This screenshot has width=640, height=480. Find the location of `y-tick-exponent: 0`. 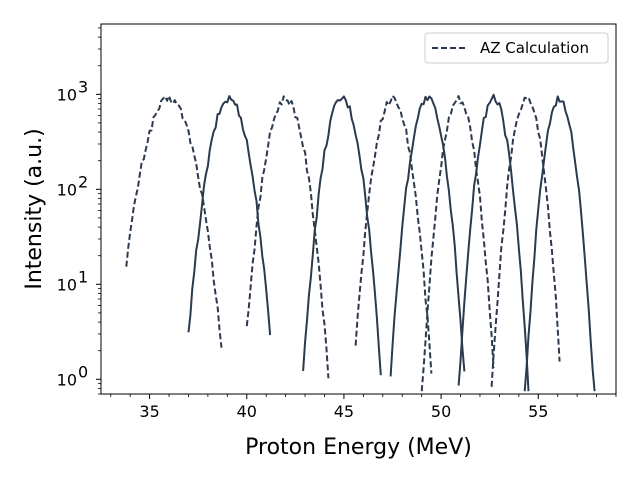

y-tick-exponent: 0 is located at coordinates (83, 371).